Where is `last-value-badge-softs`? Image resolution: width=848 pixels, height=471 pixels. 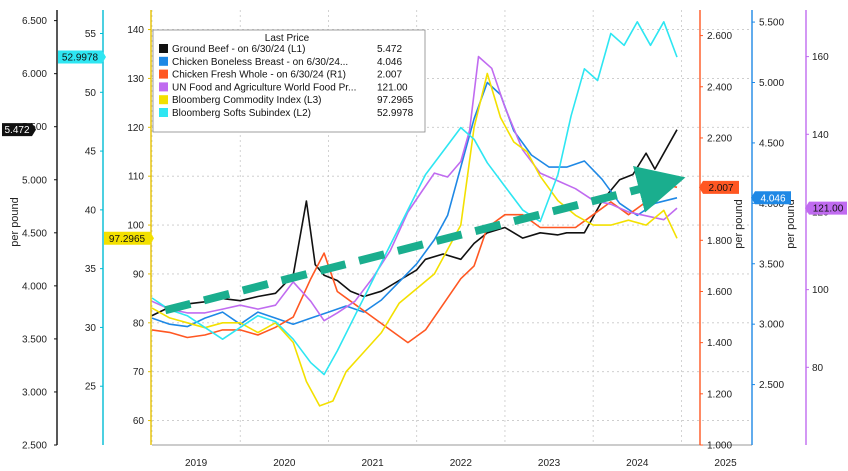
last-value-badge-softs is located at coordinates (82, 57).